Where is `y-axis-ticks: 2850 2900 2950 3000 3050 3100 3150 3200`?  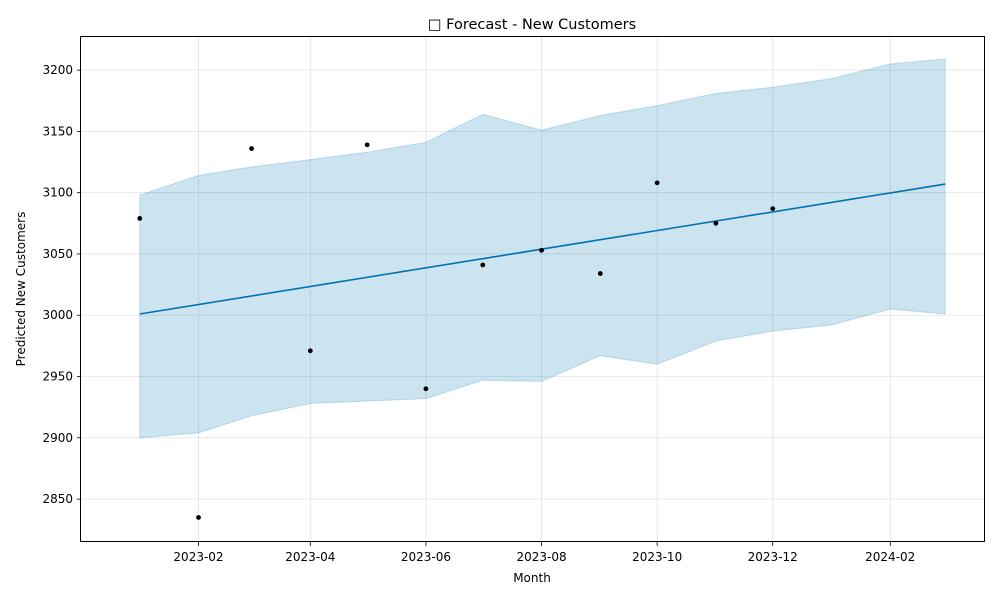 y-axis-ticks: 2850 2900 2950 3000 3050 3100 3150 3200 is located at coordinates (61, 284).